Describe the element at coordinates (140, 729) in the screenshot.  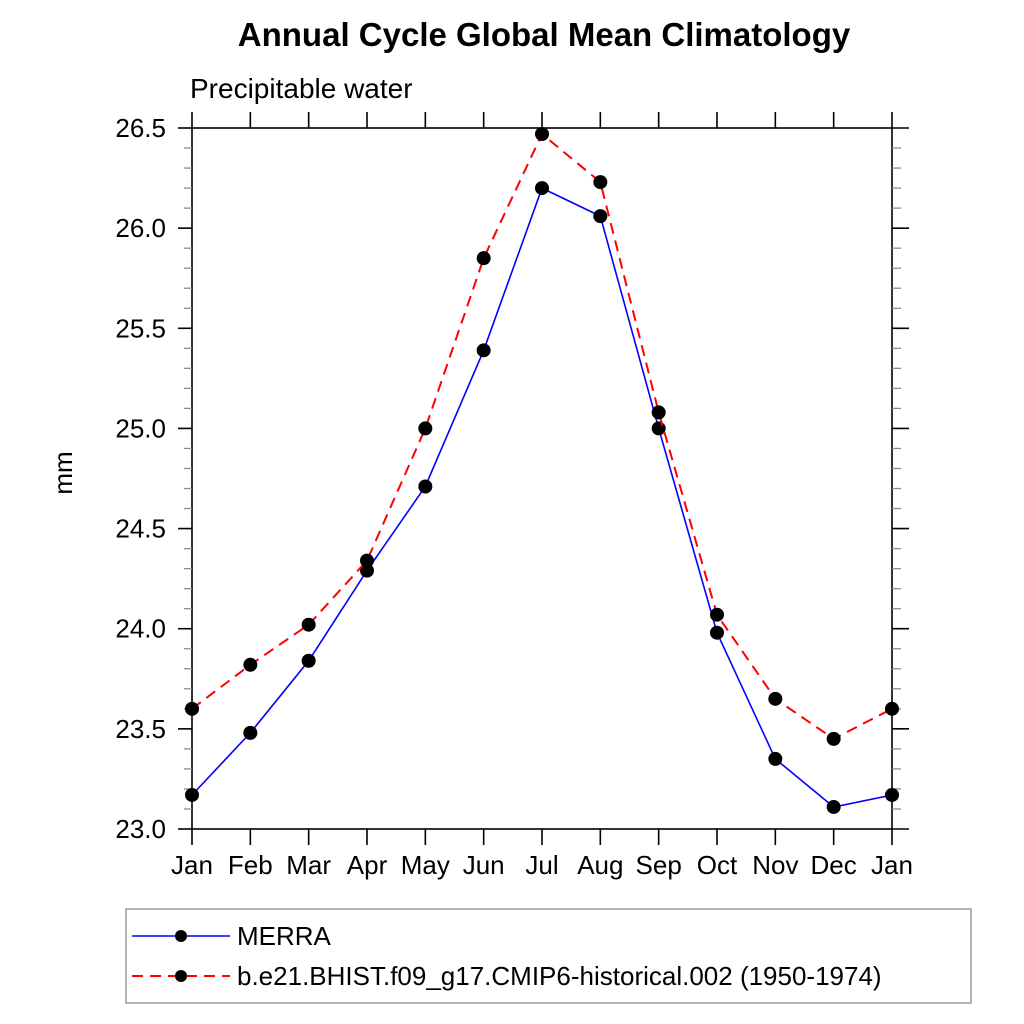
I see `y-tick-label: 23.5` at that location.